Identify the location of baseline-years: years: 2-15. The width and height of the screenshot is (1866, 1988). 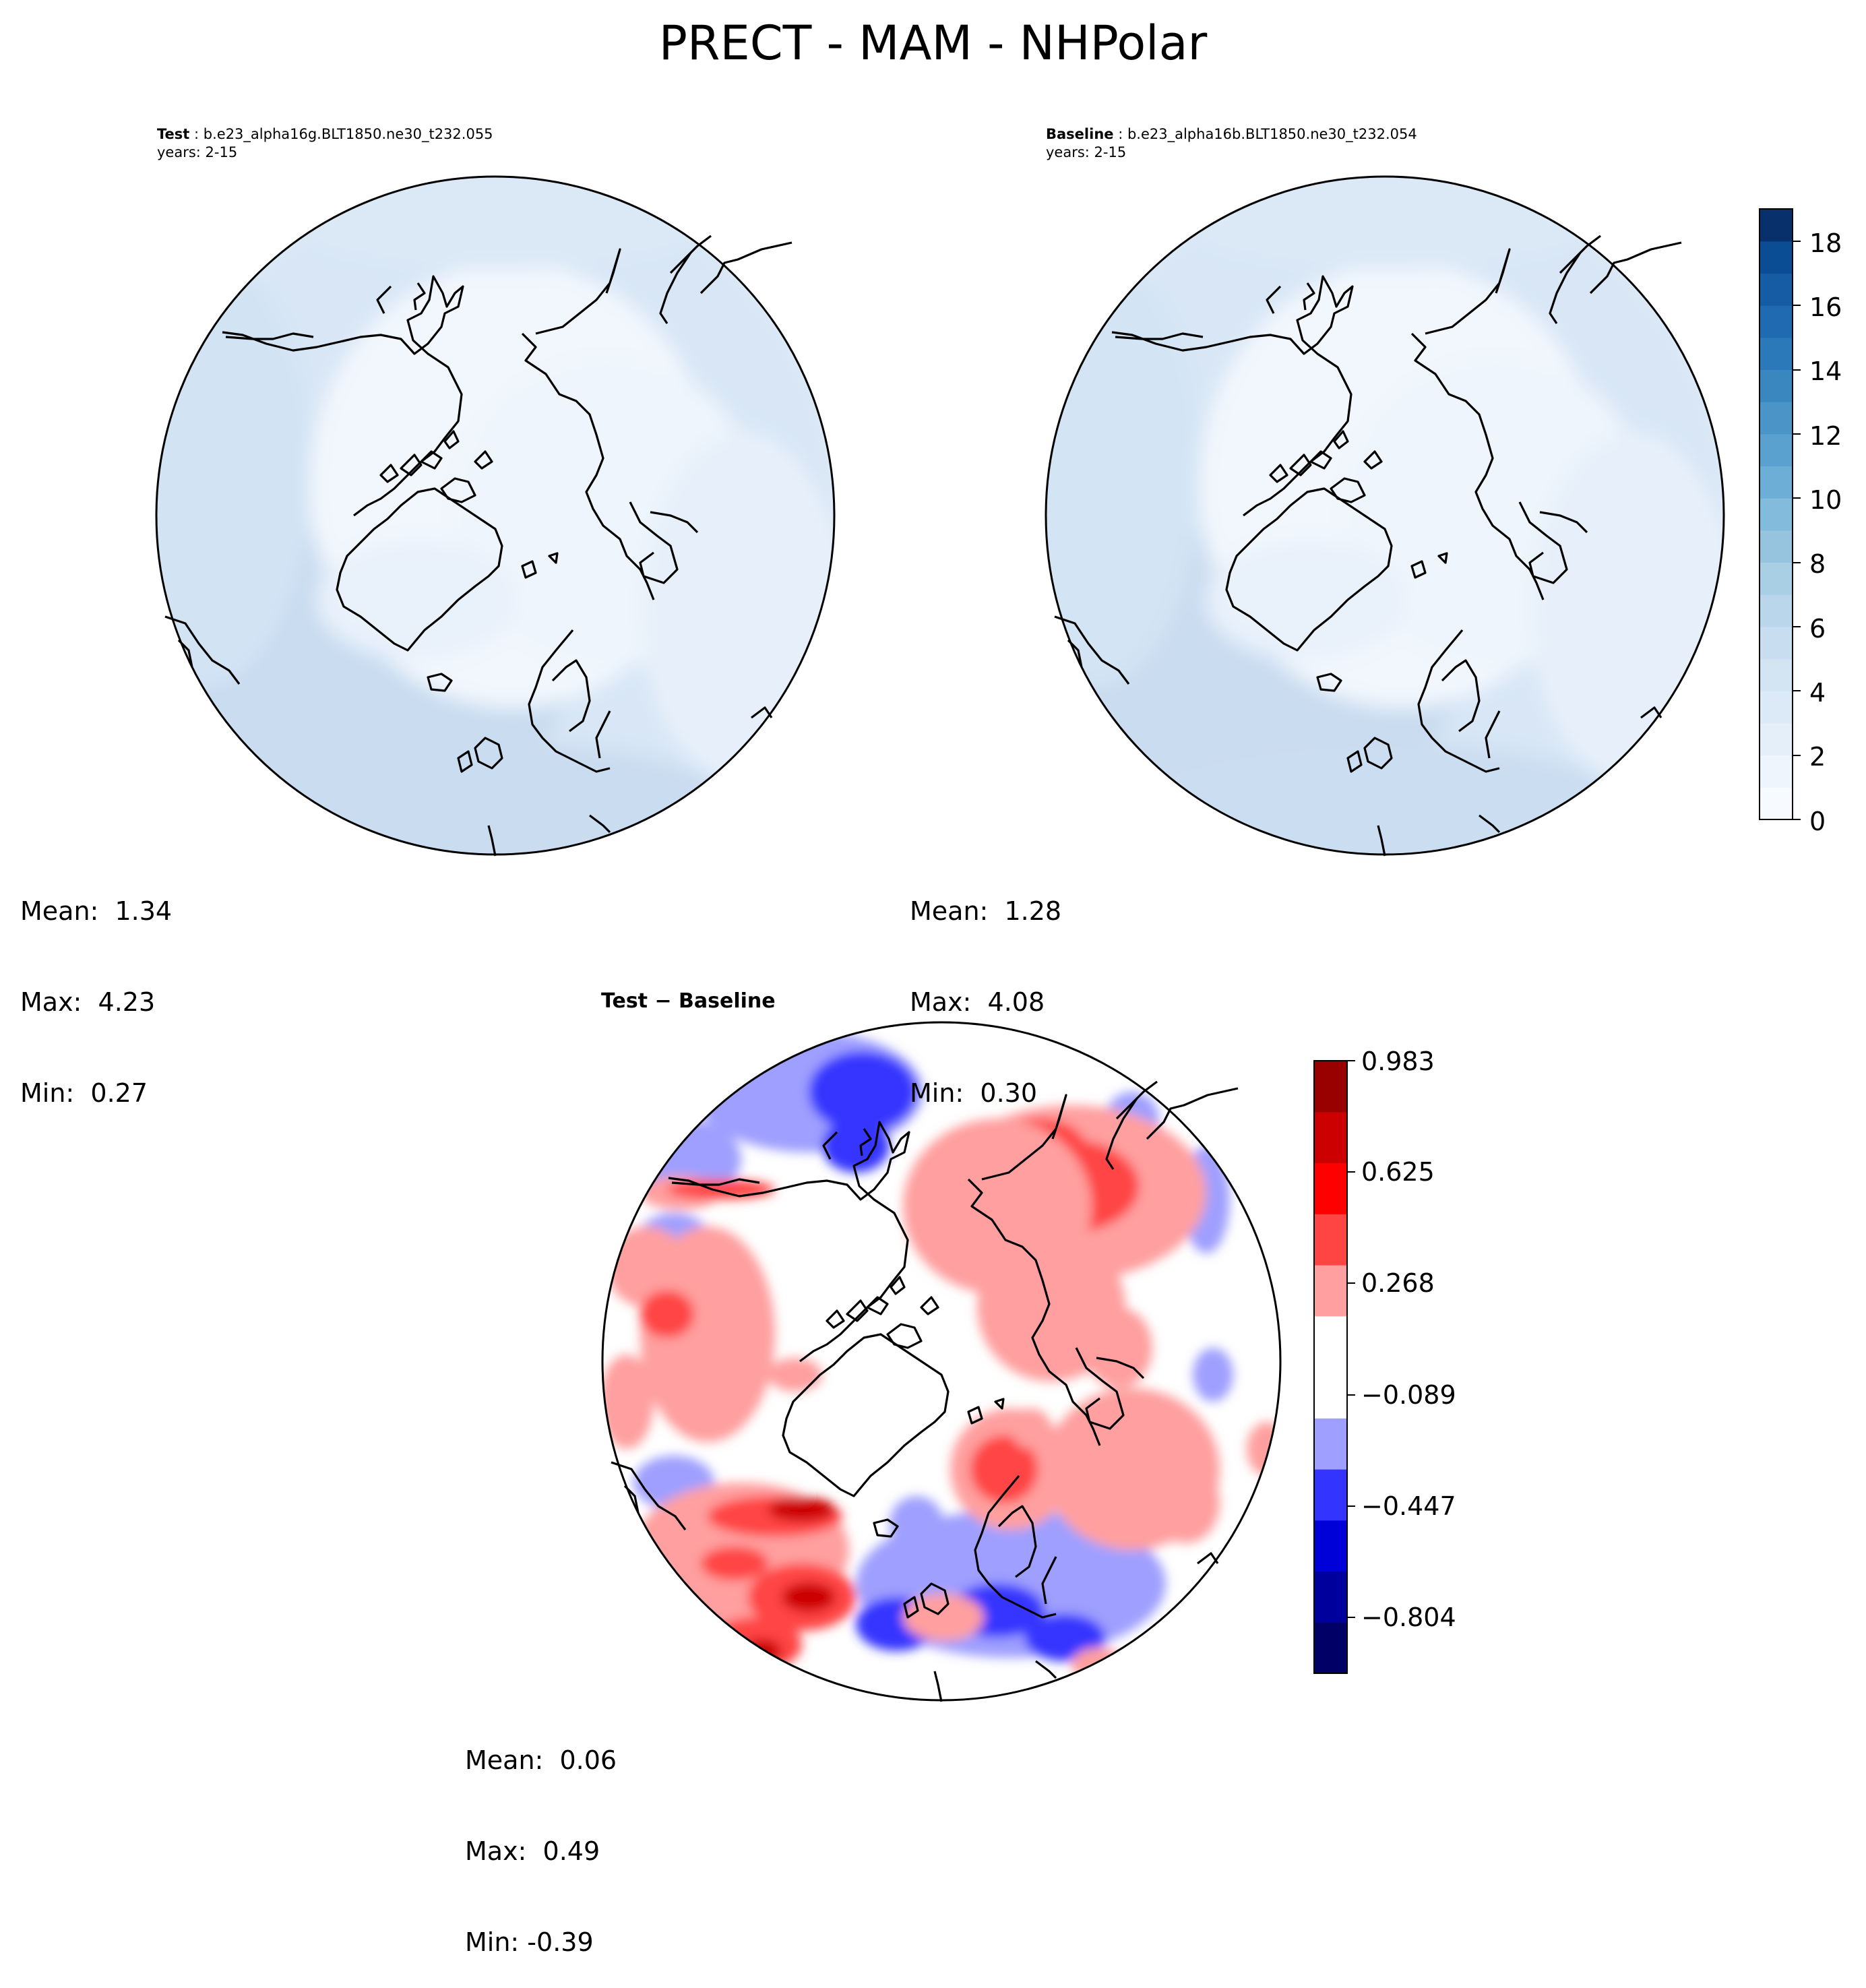
(1086, 152).